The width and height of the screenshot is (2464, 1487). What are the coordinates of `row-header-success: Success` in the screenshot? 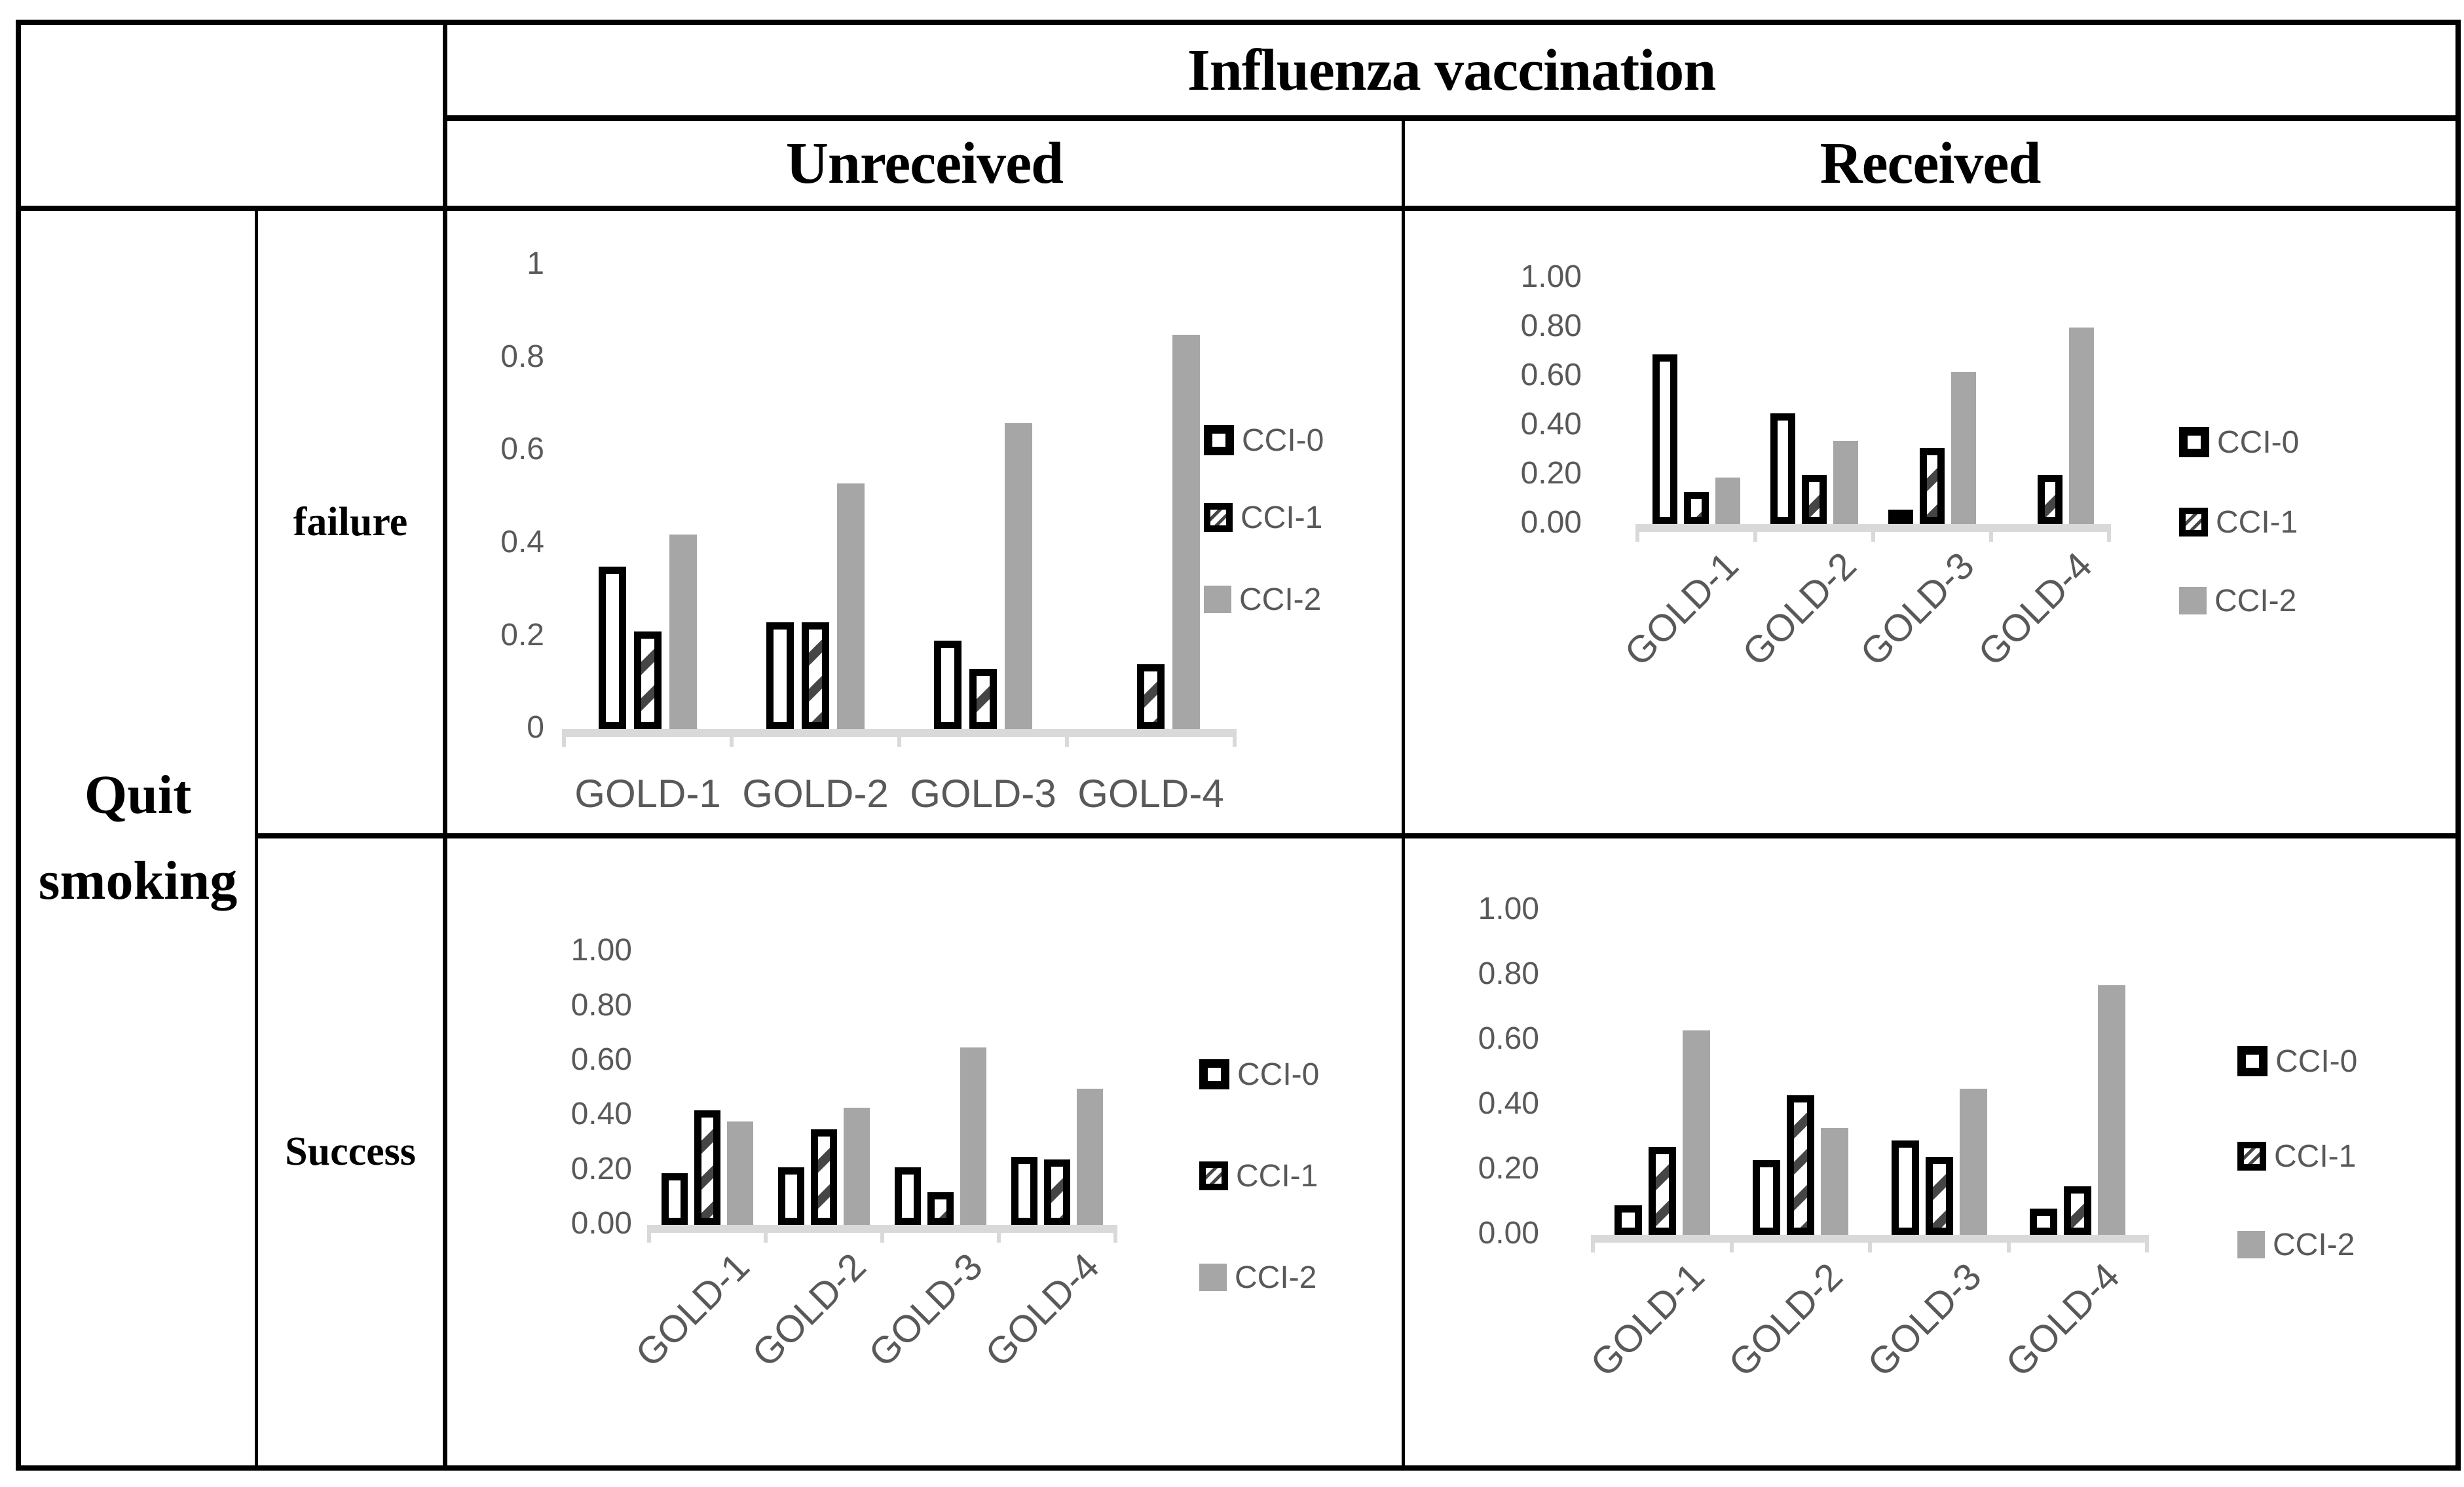 It's located at (350, 1151).